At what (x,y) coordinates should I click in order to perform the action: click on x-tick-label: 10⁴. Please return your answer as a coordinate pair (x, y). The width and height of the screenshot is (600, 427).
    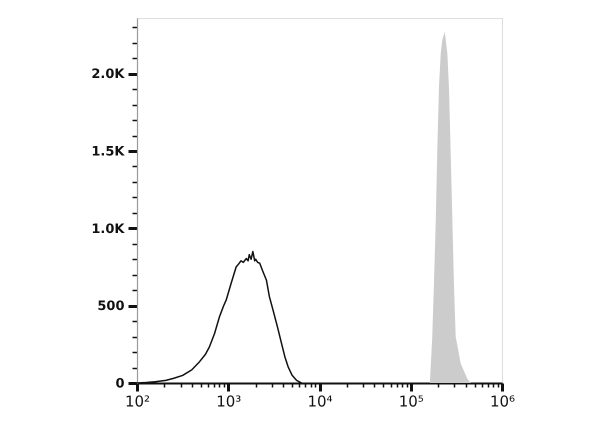
    Looking at the image, I should click on (320, 401).